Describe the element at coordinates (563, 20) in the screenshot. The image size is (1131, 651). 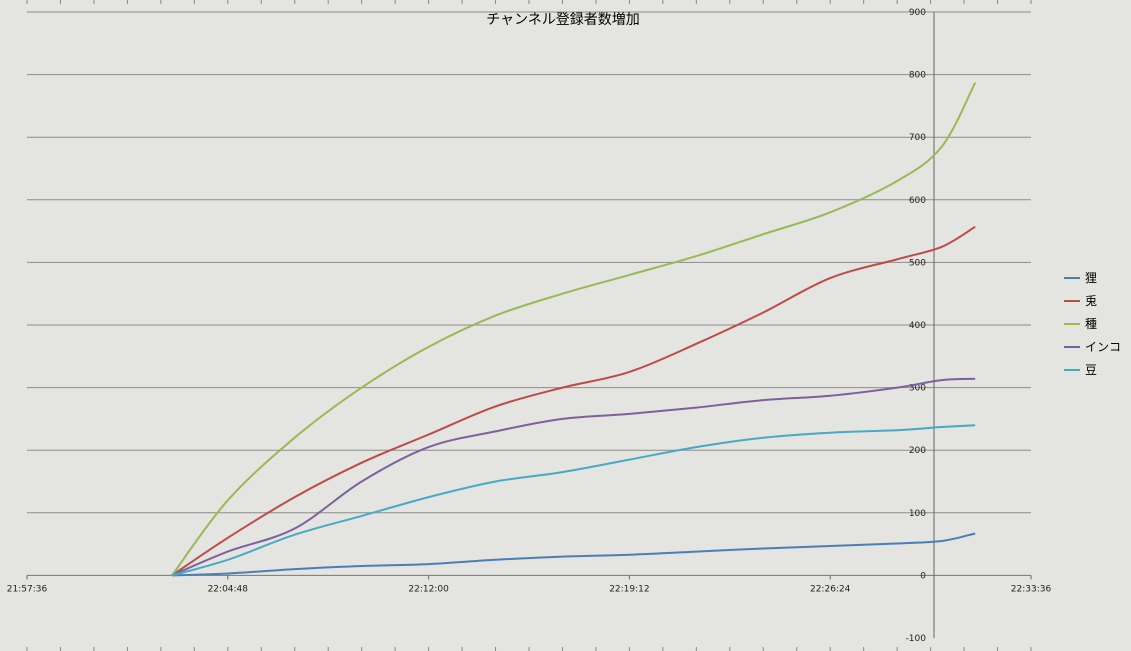
I see `chart-title: チャンネル登録者数増加` at that location.